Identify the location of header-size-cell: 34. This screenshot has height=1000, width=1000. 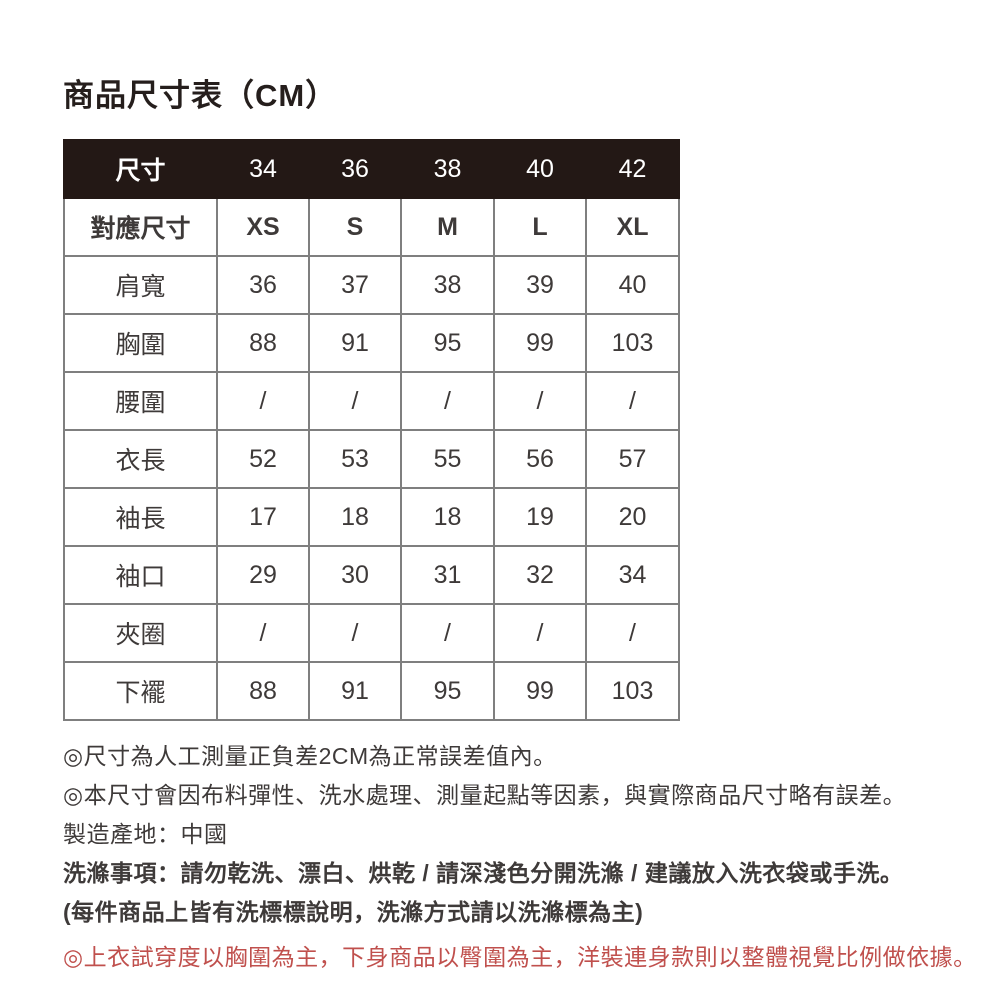
(263, 169).